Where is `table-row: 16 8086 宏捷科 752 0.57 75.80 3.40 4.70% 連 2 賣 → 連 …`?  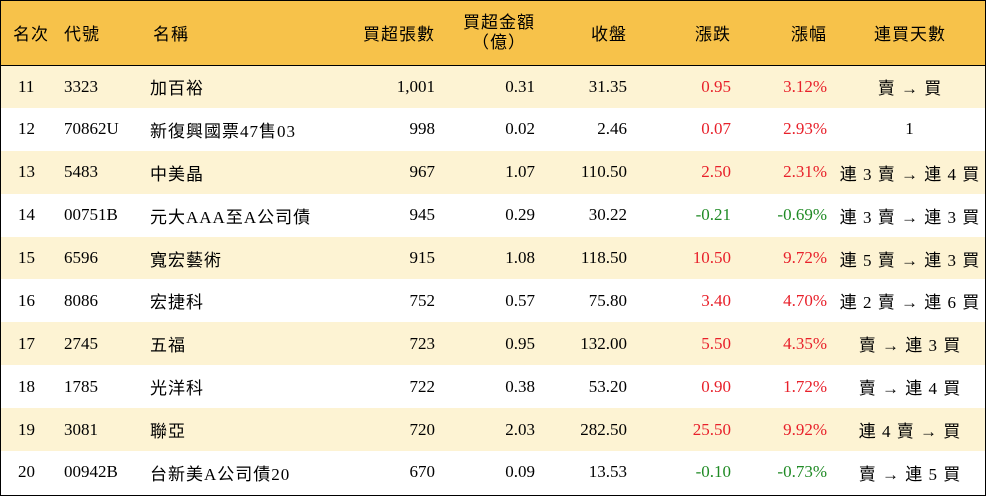
table-row: 16 8086 宏捷科 752 0.57 75.80 3.40 4.70% 連 2 賣 → 連 … is located at coordinates (493, 301).